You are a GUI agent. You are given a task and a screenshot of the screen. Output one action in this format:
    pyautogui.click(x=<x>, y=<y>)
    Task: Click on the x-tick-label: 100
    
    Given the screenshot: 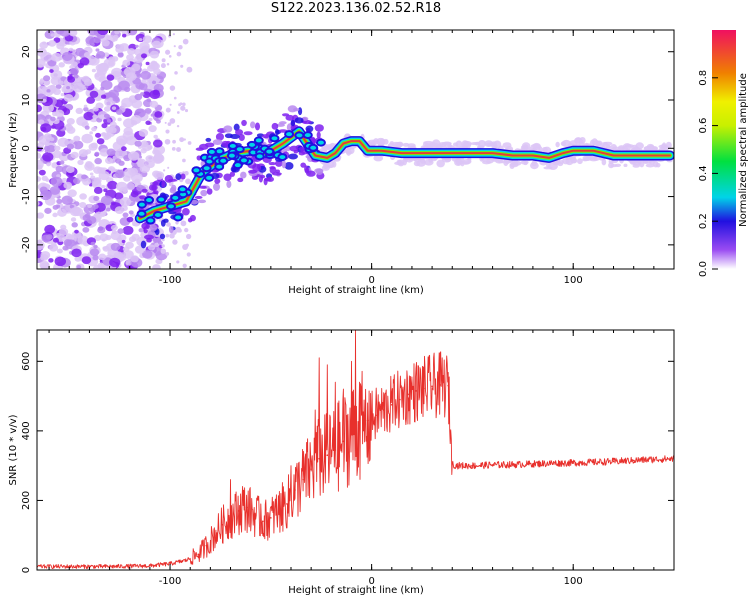 What is the action you would take?
    pyautogui.click(x=573, y=581)
    